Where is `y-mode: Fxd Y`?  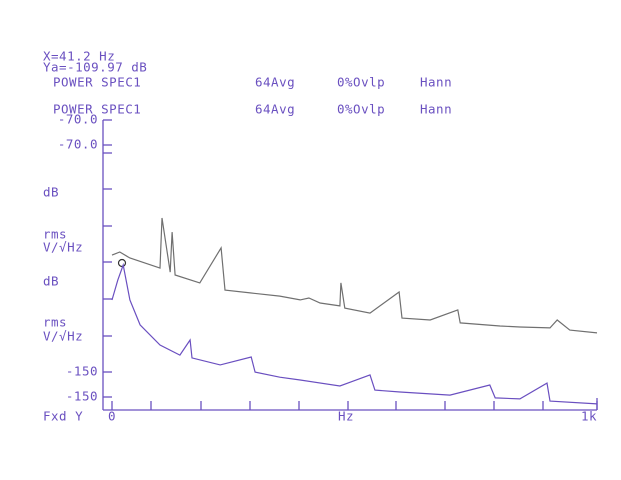
y-mode: Fxd Y is located at coordinates (63, 416).